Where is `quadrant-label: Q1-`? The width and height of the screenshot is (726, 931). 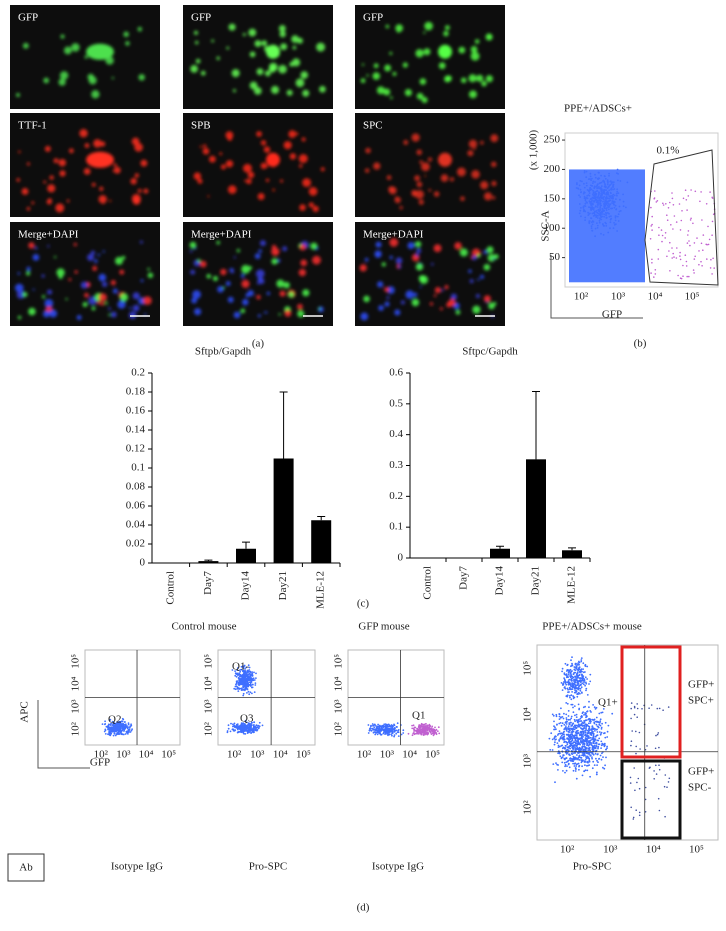
quadrant-label: Q1- is located at coordinates (240, 667).